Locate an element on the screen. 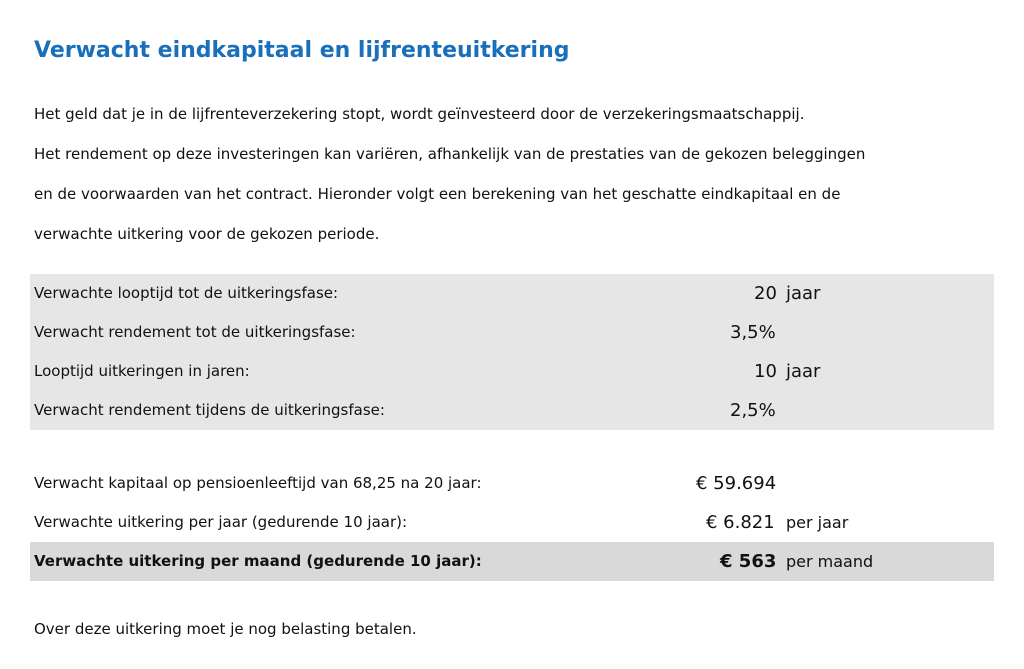 The height and width of the screenshot is (669, 1024). label: Looptijd uitkeringen in jaren: is located at coordinates (142, 371).